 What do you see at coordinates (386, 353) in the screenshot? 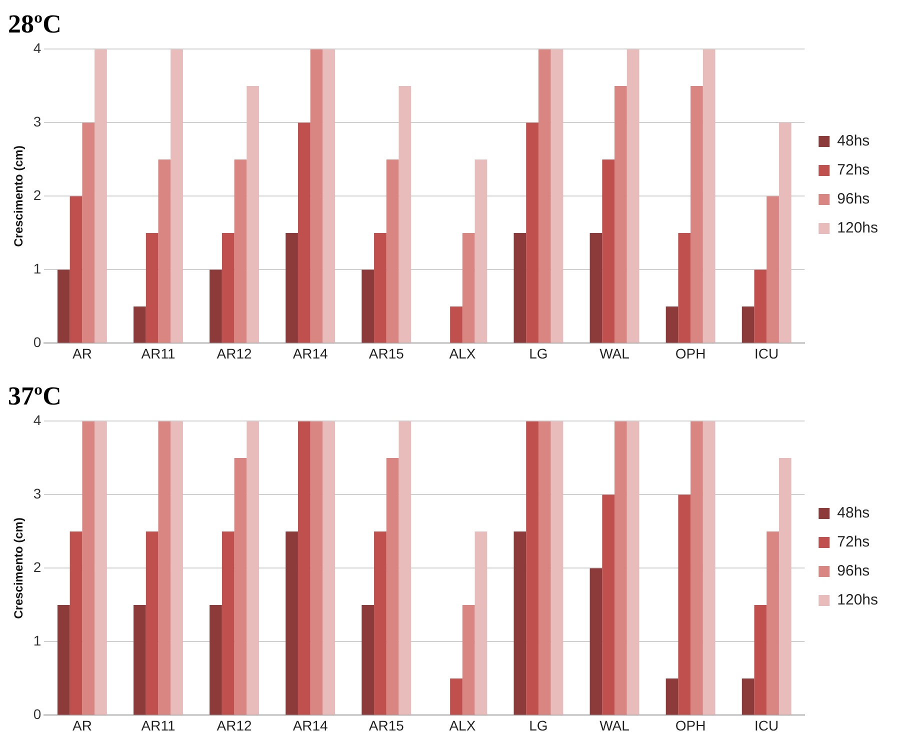
I see `x-tick-label: AR15` at bounding box center [386, 353].